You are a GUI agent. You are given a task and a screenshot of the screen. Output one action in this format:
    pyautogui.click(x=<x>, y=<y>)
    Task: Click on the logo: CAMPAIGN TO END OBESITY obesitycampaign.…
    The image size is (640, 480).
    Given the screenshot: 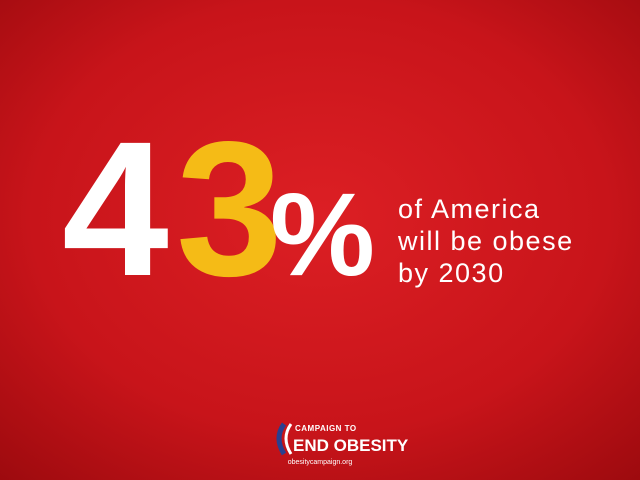 What is the action you would take?
    pyautogui.click(x=342, y=444)
    